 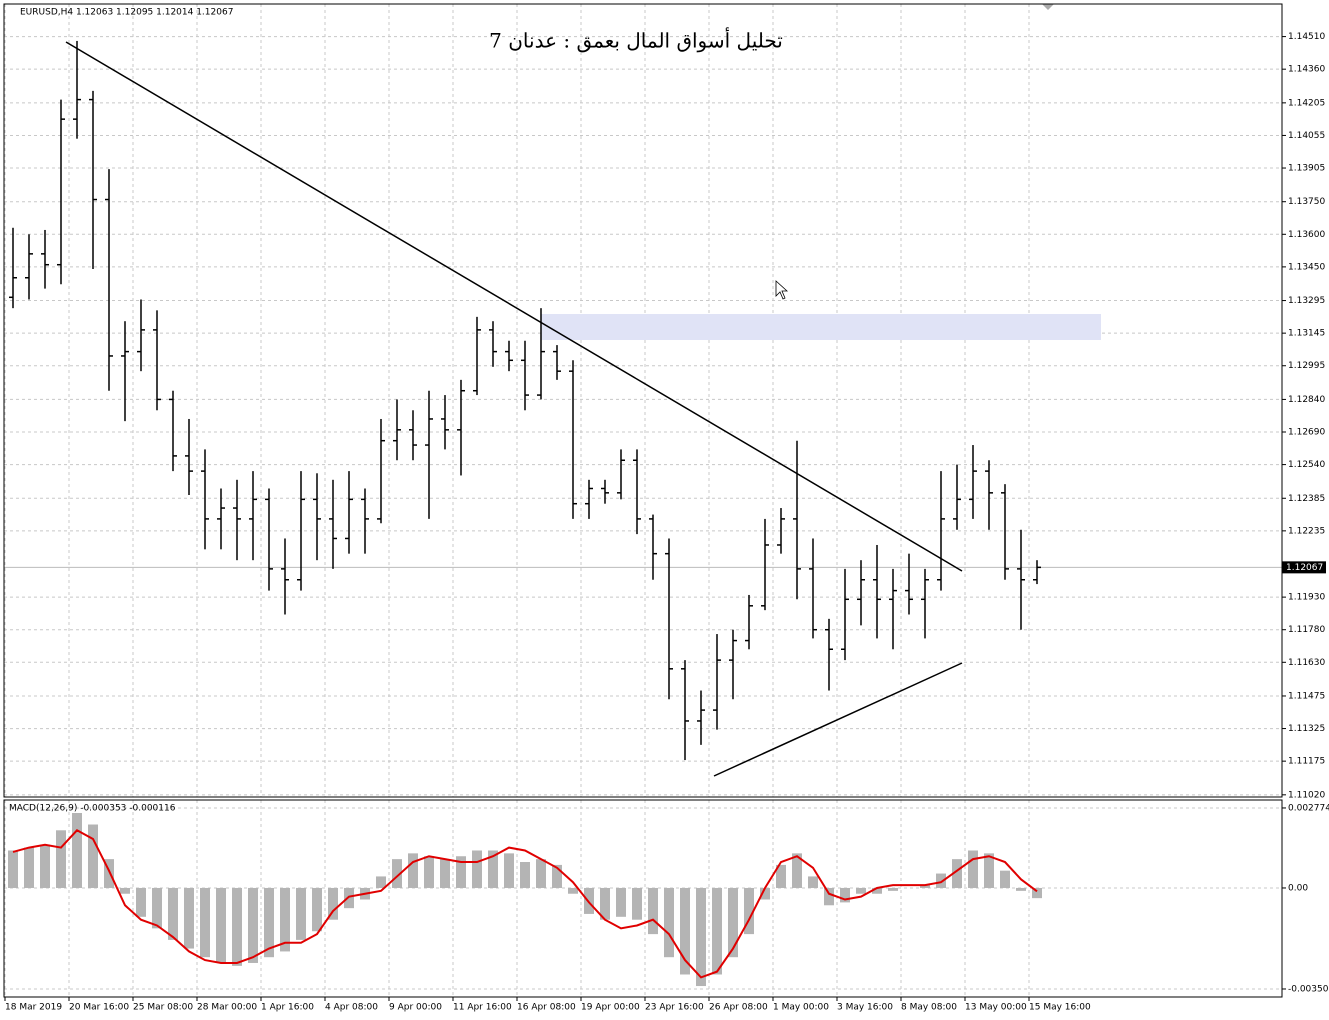 What do you see at coordinates (1060, 1008) in the screenshot?
I see `x-tick-label: 15 May 16:00` at bounding box center [1060, 1008].